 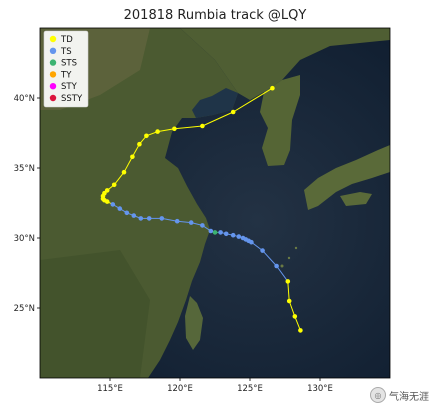 I want to click on taiwan, so click(x=194, y=323).